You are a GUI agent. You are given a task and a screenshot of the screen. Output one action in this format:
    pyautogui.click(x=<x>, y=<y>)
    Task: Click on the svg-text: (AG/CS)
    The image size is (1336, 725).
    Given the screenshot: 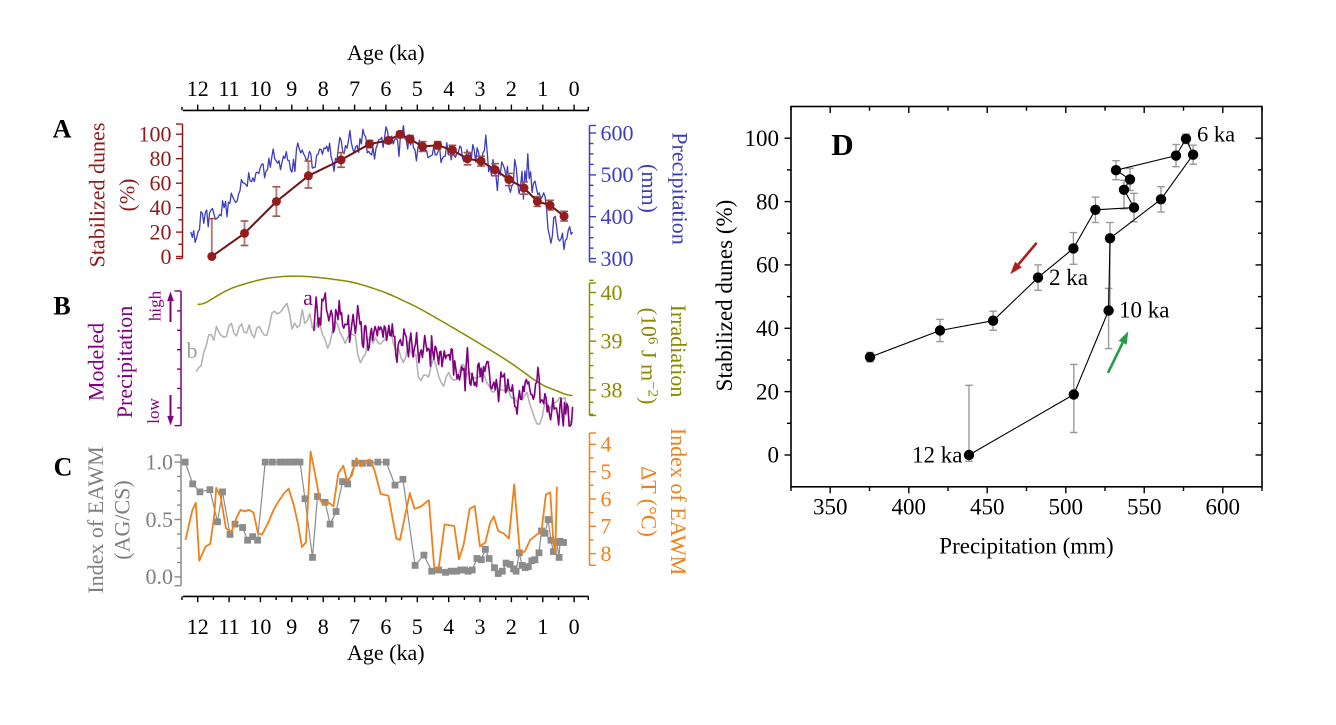 What is the action you would take?
    pyautogui.click(x=122, y=519)
    